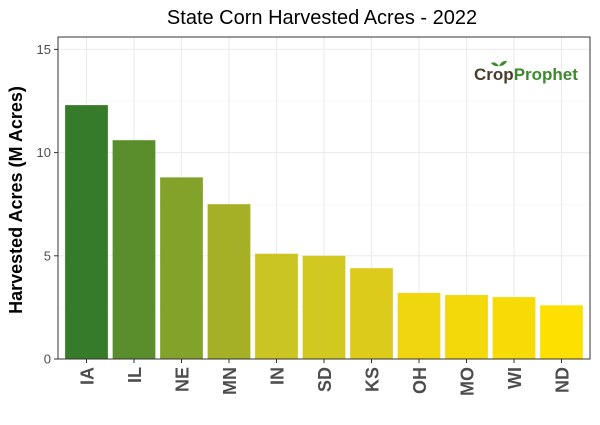  I want to click on bar-il, so click(134, 249).